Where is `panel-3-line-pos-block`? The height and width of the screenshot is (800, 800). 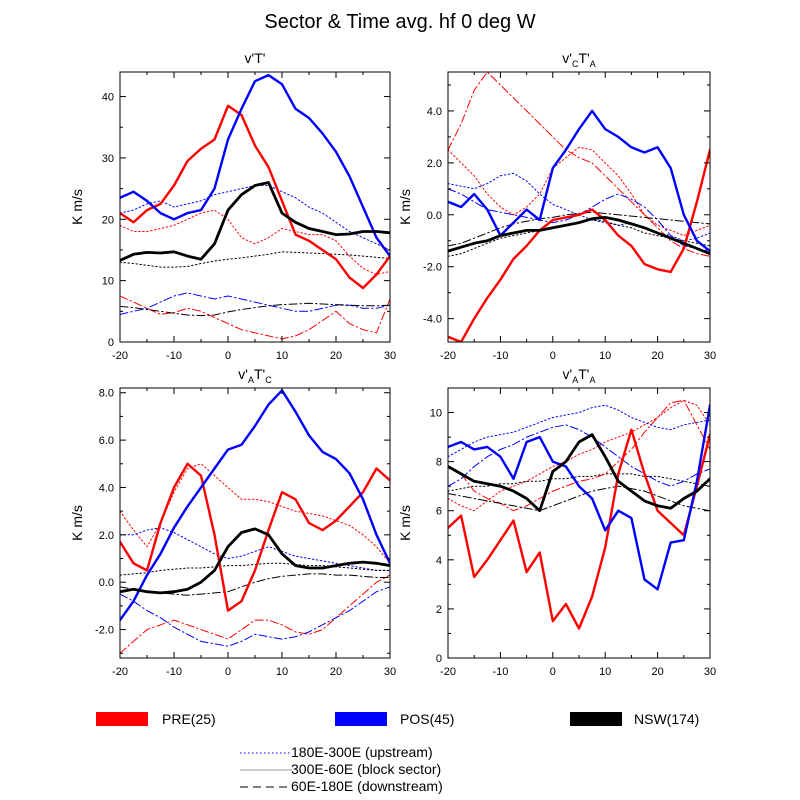
panel-3-line-pos-block is located at coordinates (255, 505).